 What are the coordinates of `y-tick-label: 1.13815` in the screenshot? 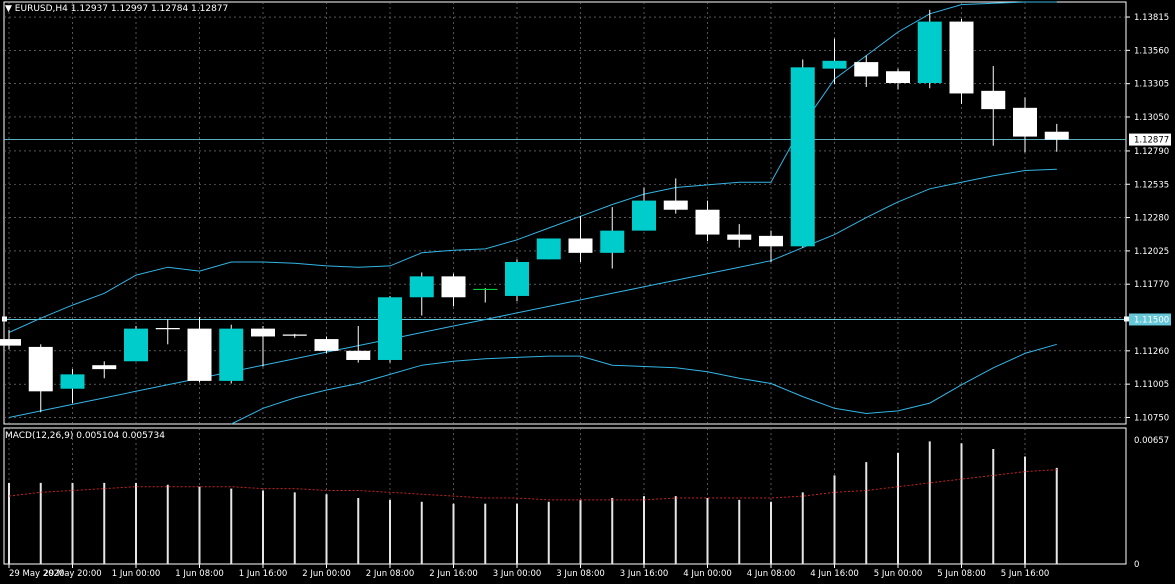 It's located at (1151, 18).